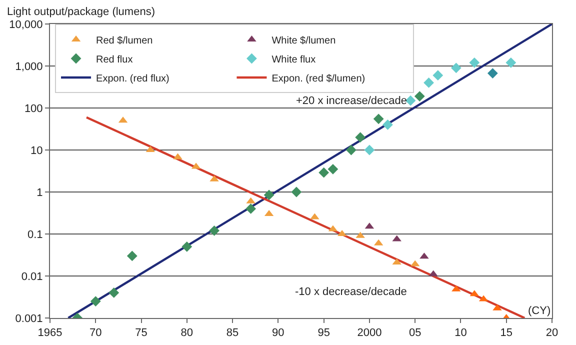 The height and width of the screenshot is (345, 576). What do you see at coordinates (351, 292) in the screenshot?
I see `annotation: -10 x decrease/decade` at bounding box center [351, 292].